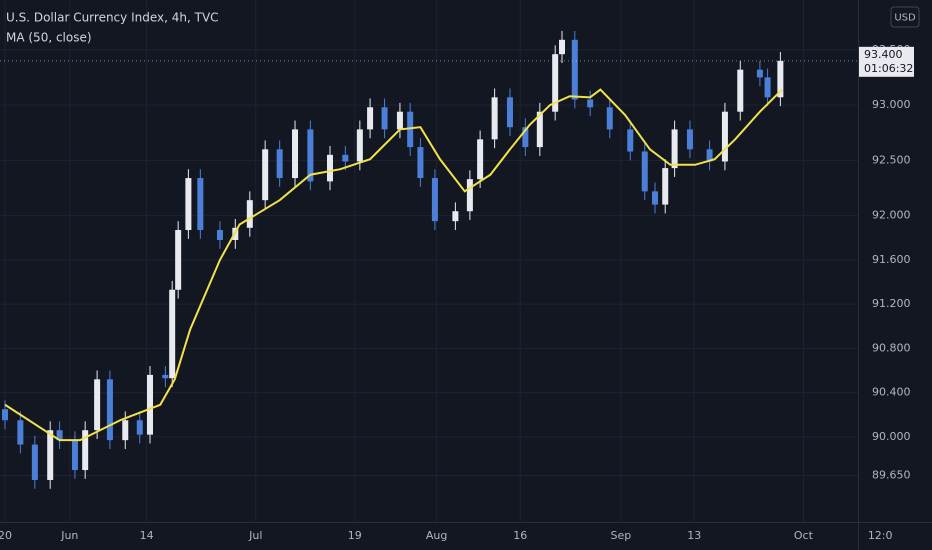 This screenshot has height=550, width=932. Describe the element at coordinates (891, 347) in the screenshot. I see `y-tick-label: 90.800` at that location.